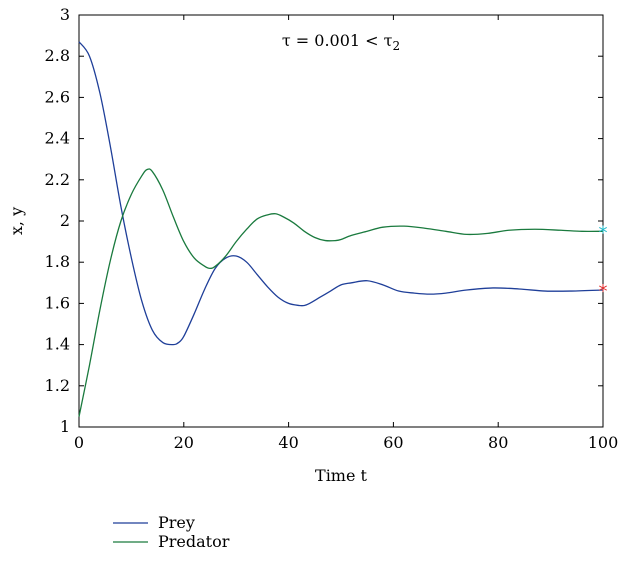 The height and width of the screenshot is (565, 618). What do you see at coordinates (184, 442) in the screenshot?
I see `x-tick-label: 20` at bounding box center [184, 442].